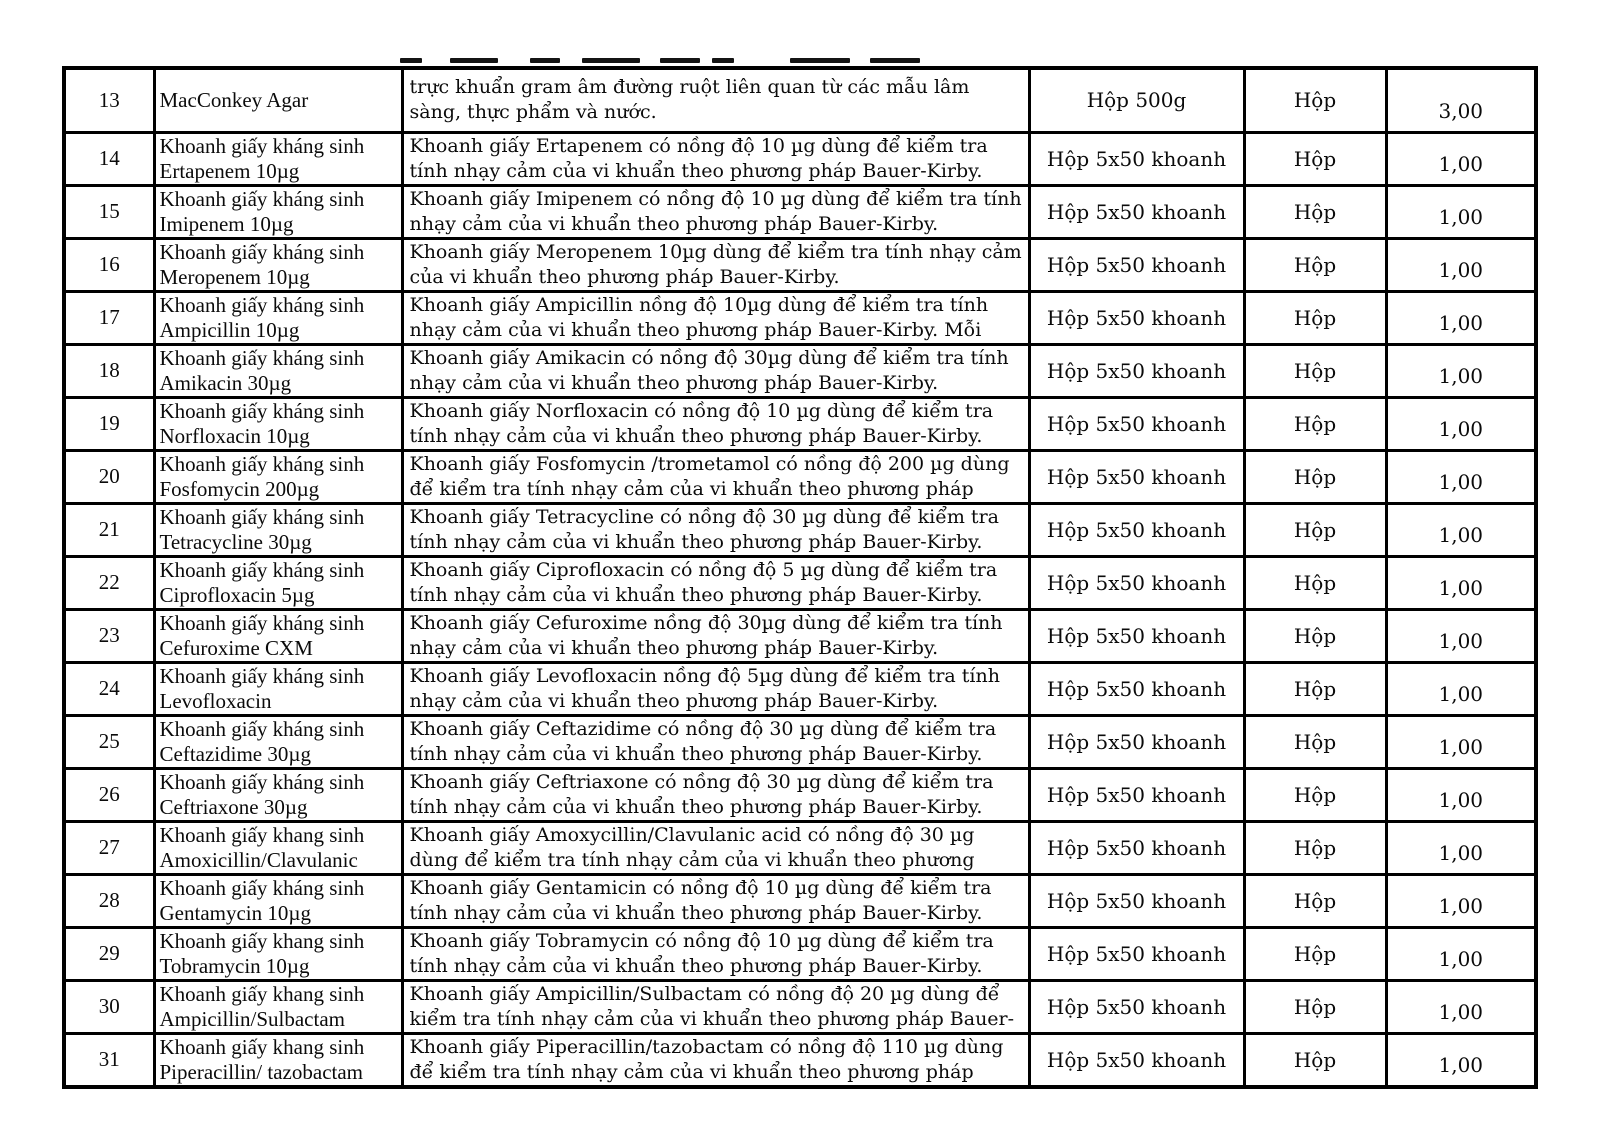 This screenshot has width=1600, height=1132. Describe the element at coordinates (278, 741) in the screenshot. I see `item-name-cell: Khoanh giấy kháng sinh Ceftazidime 30µg` at that location.